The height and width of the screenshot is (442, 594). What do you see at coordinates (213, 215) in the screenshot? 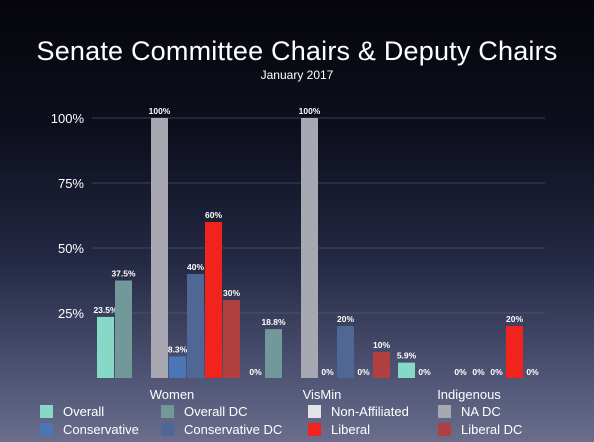
I see `data-label-women-liberal: 60%` at bounding box center [213, 215].